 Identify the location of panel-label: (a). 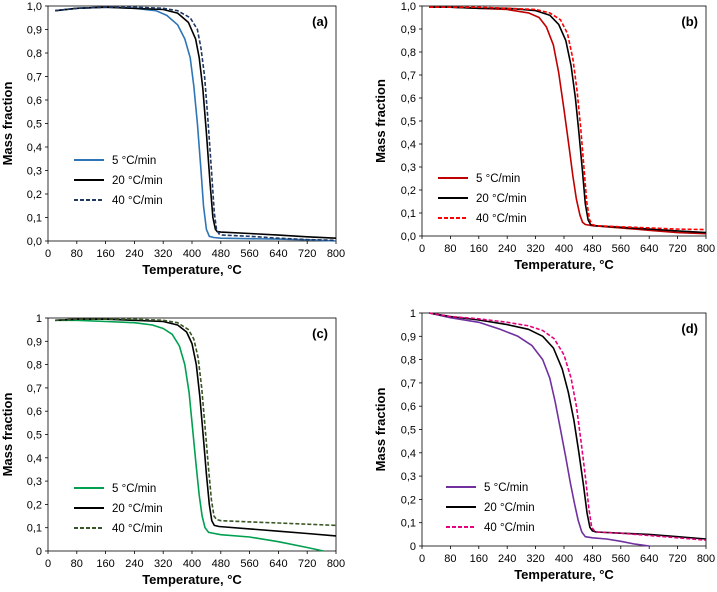
(320, 21).